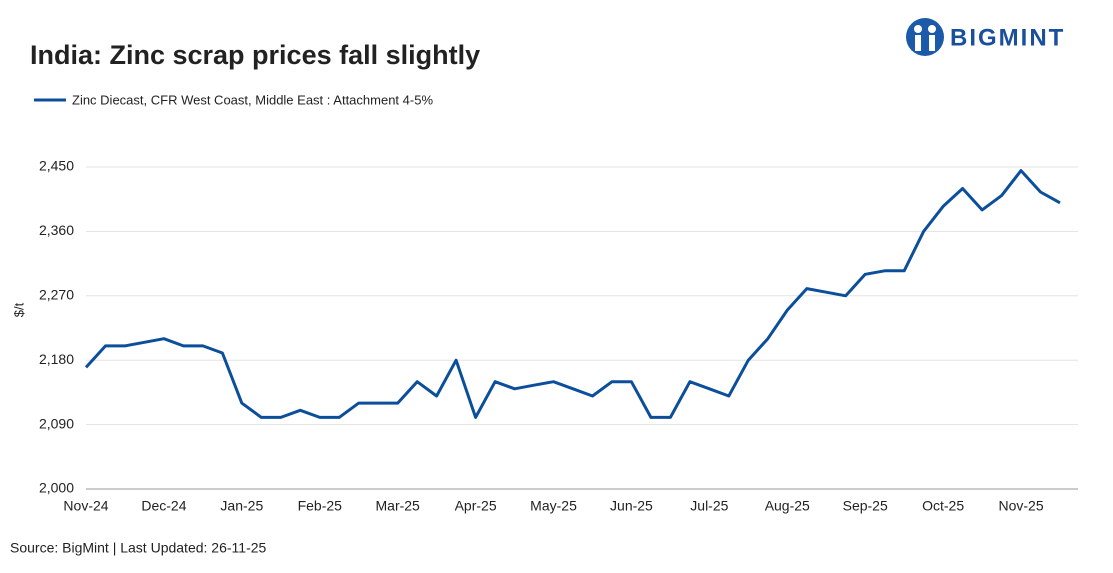  What do you see at coordinates (925, 37) in the screenshot?
I see `logo-icon` at bounding box center [925, 37].